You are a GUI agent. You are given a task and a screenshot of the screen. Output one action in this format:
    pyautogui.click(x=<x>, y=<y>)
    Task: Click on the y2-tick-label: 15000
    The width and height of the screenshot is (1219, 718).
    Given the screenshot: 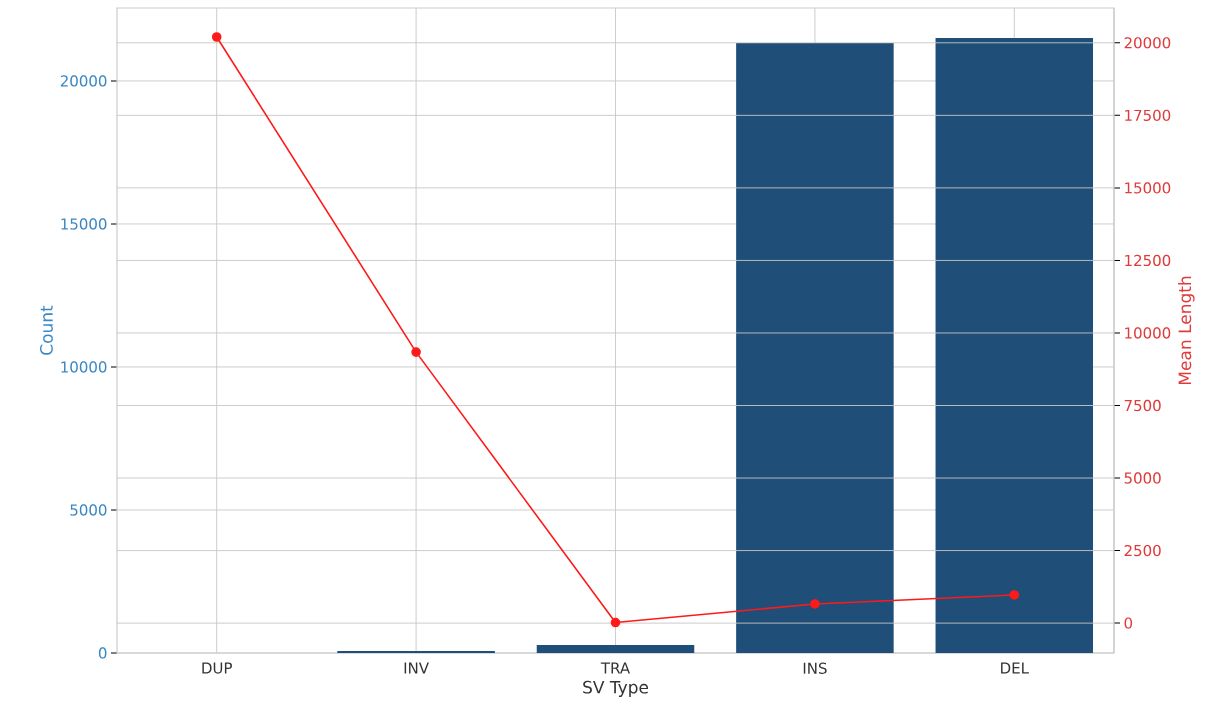 What is the action you would take?
    pyautogui.click(x=1148, y=188)
    